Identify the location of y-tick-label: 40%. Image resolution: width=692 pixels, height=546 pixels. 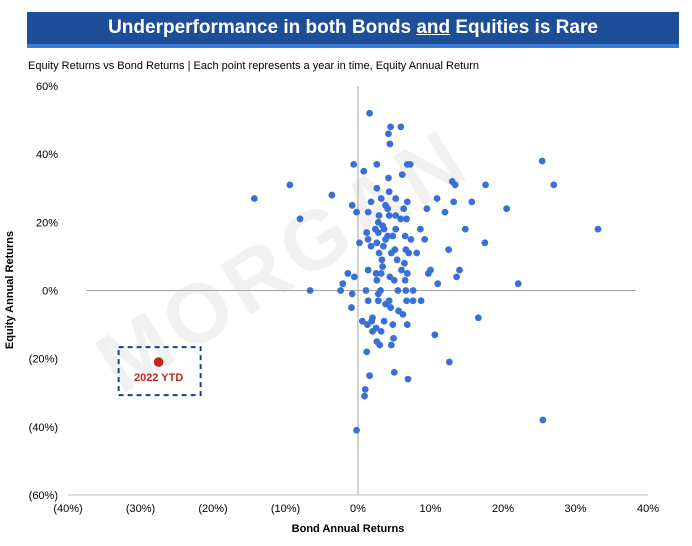
(47, 155).